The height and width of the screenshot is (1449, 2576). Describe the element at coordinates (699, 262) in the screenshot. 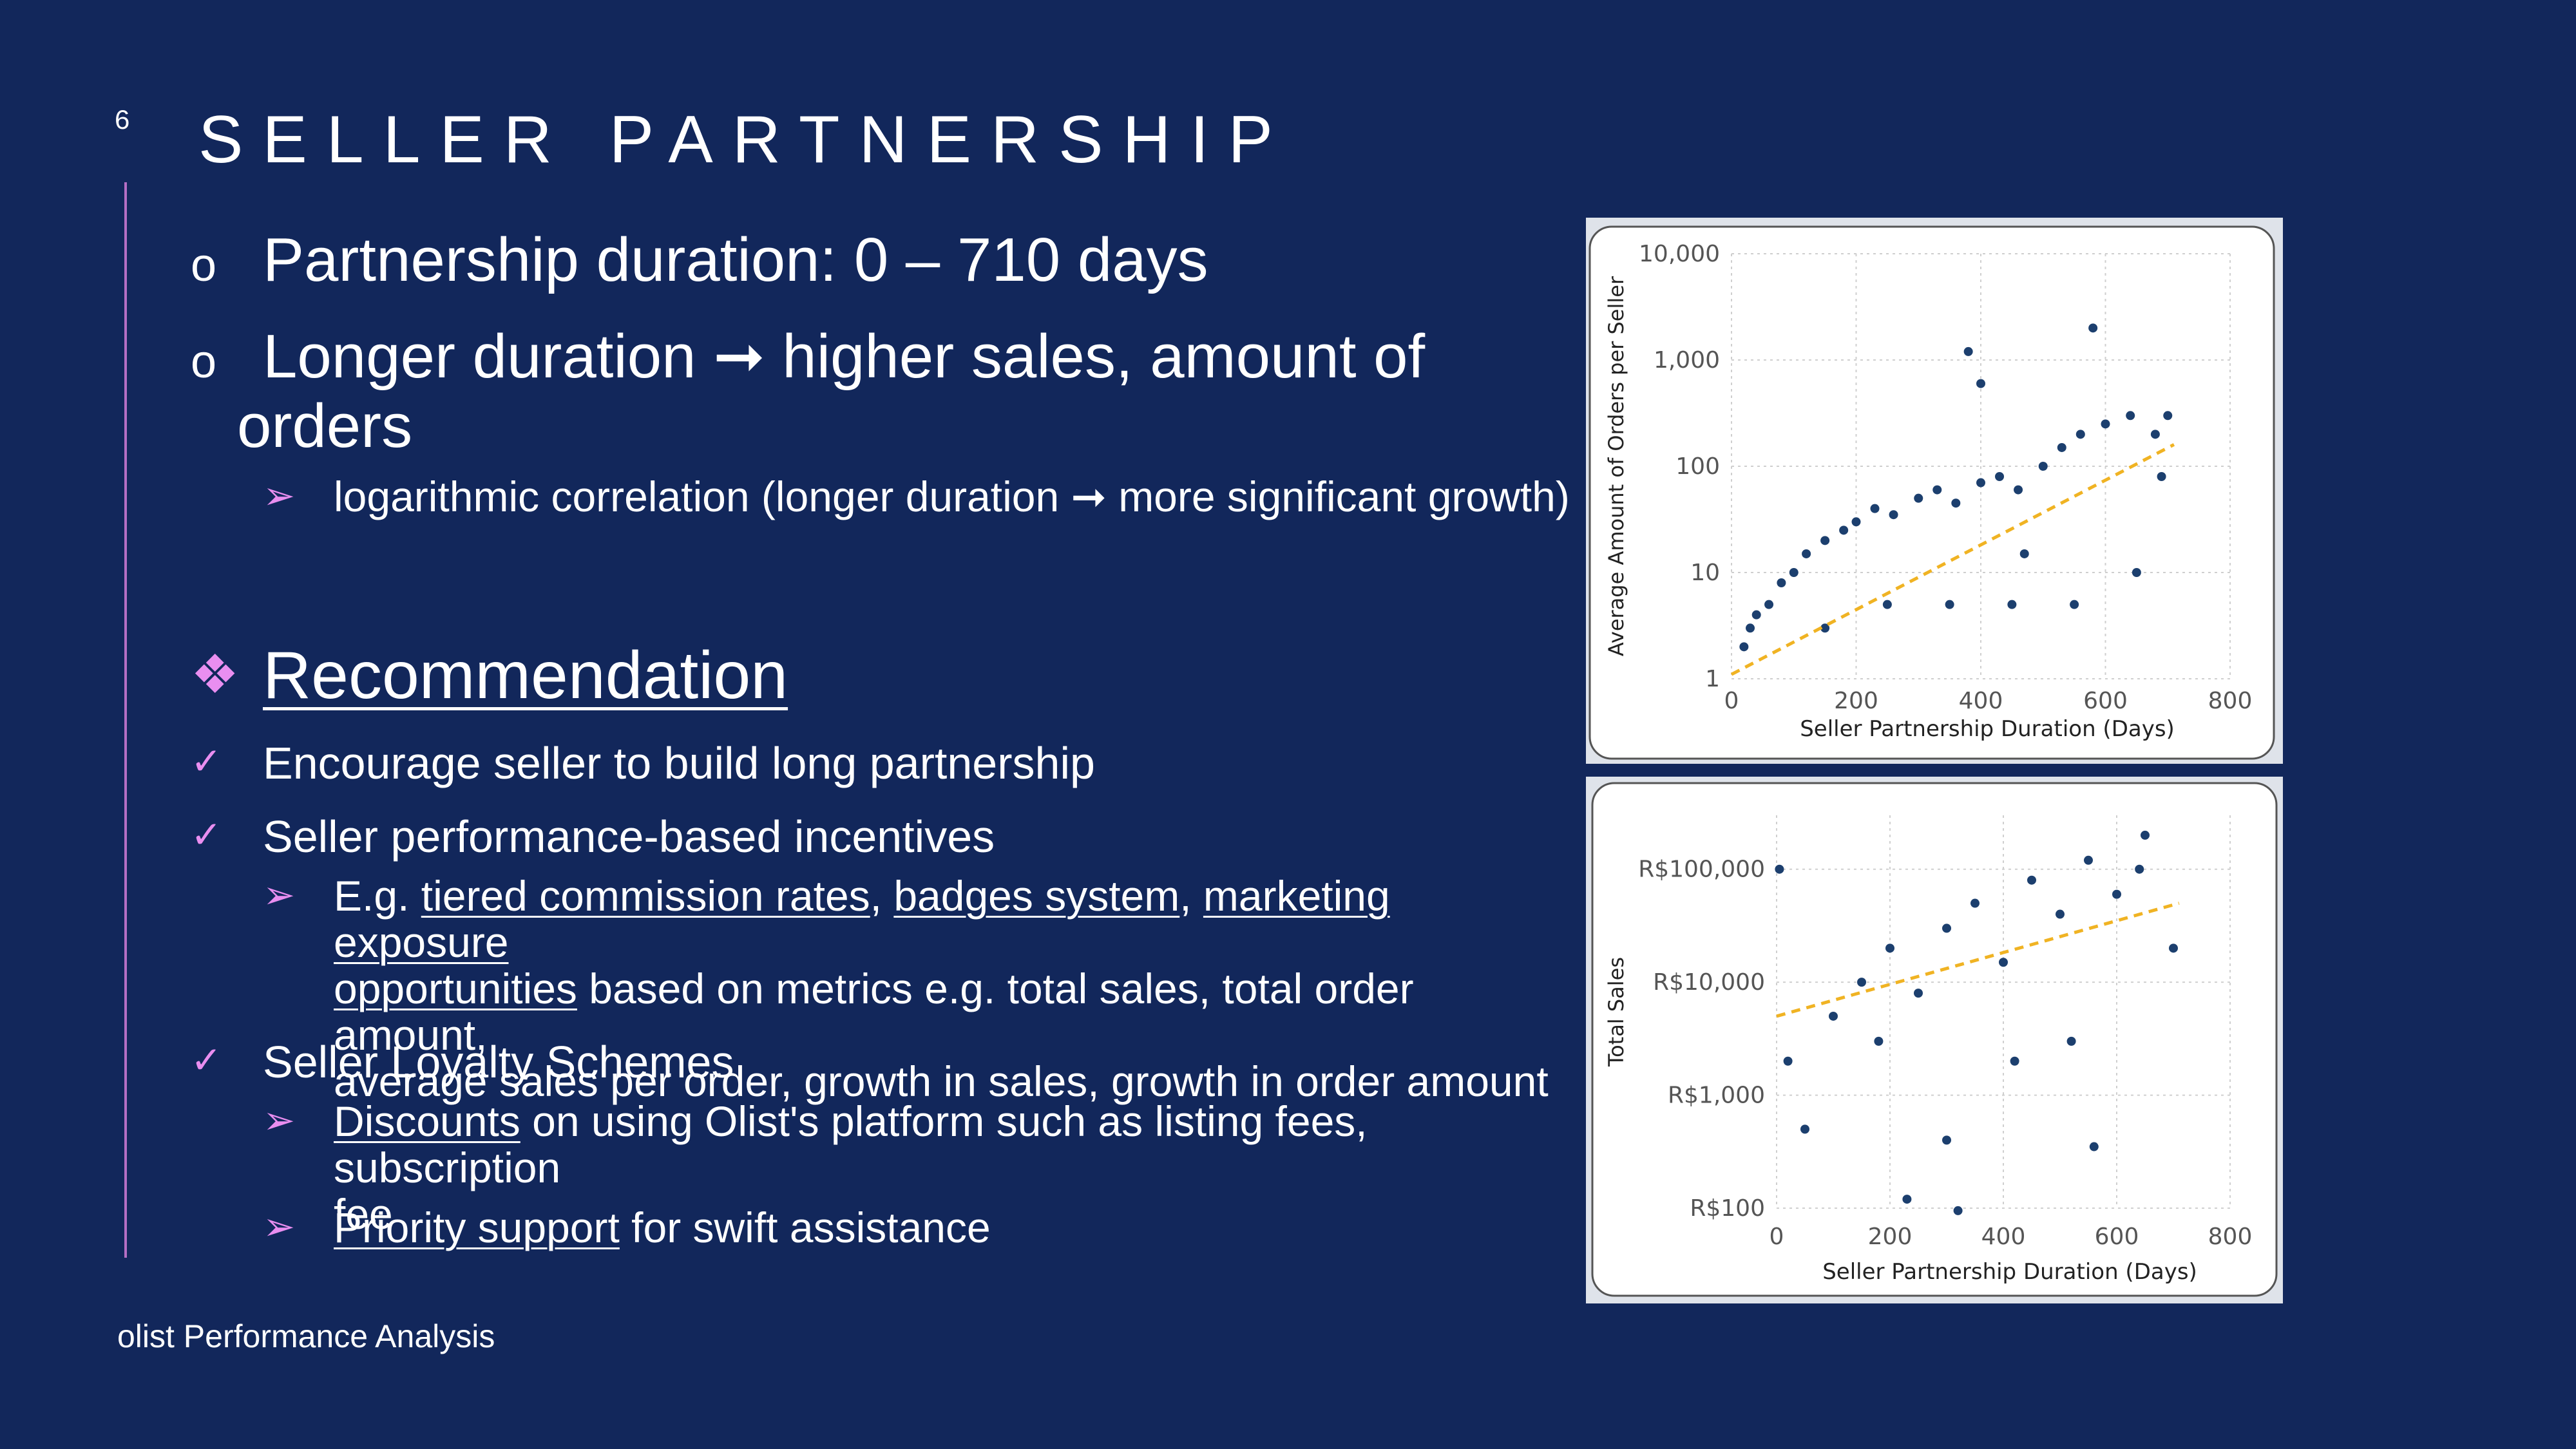

I see `bullet-duration: o Partnership duration: 0 – 710 days` at that location.